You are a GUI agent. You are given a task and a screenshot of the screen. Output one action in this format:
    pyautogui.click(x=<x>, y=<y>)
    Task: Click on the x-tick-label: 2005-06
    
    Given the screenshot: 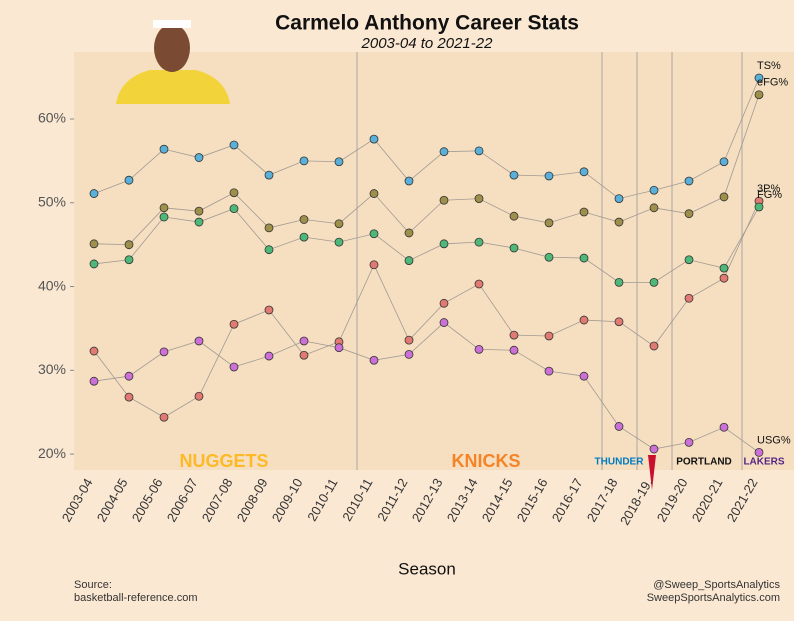 What is the action you would take?
    pyautogui.click(x=147, y=500)
    